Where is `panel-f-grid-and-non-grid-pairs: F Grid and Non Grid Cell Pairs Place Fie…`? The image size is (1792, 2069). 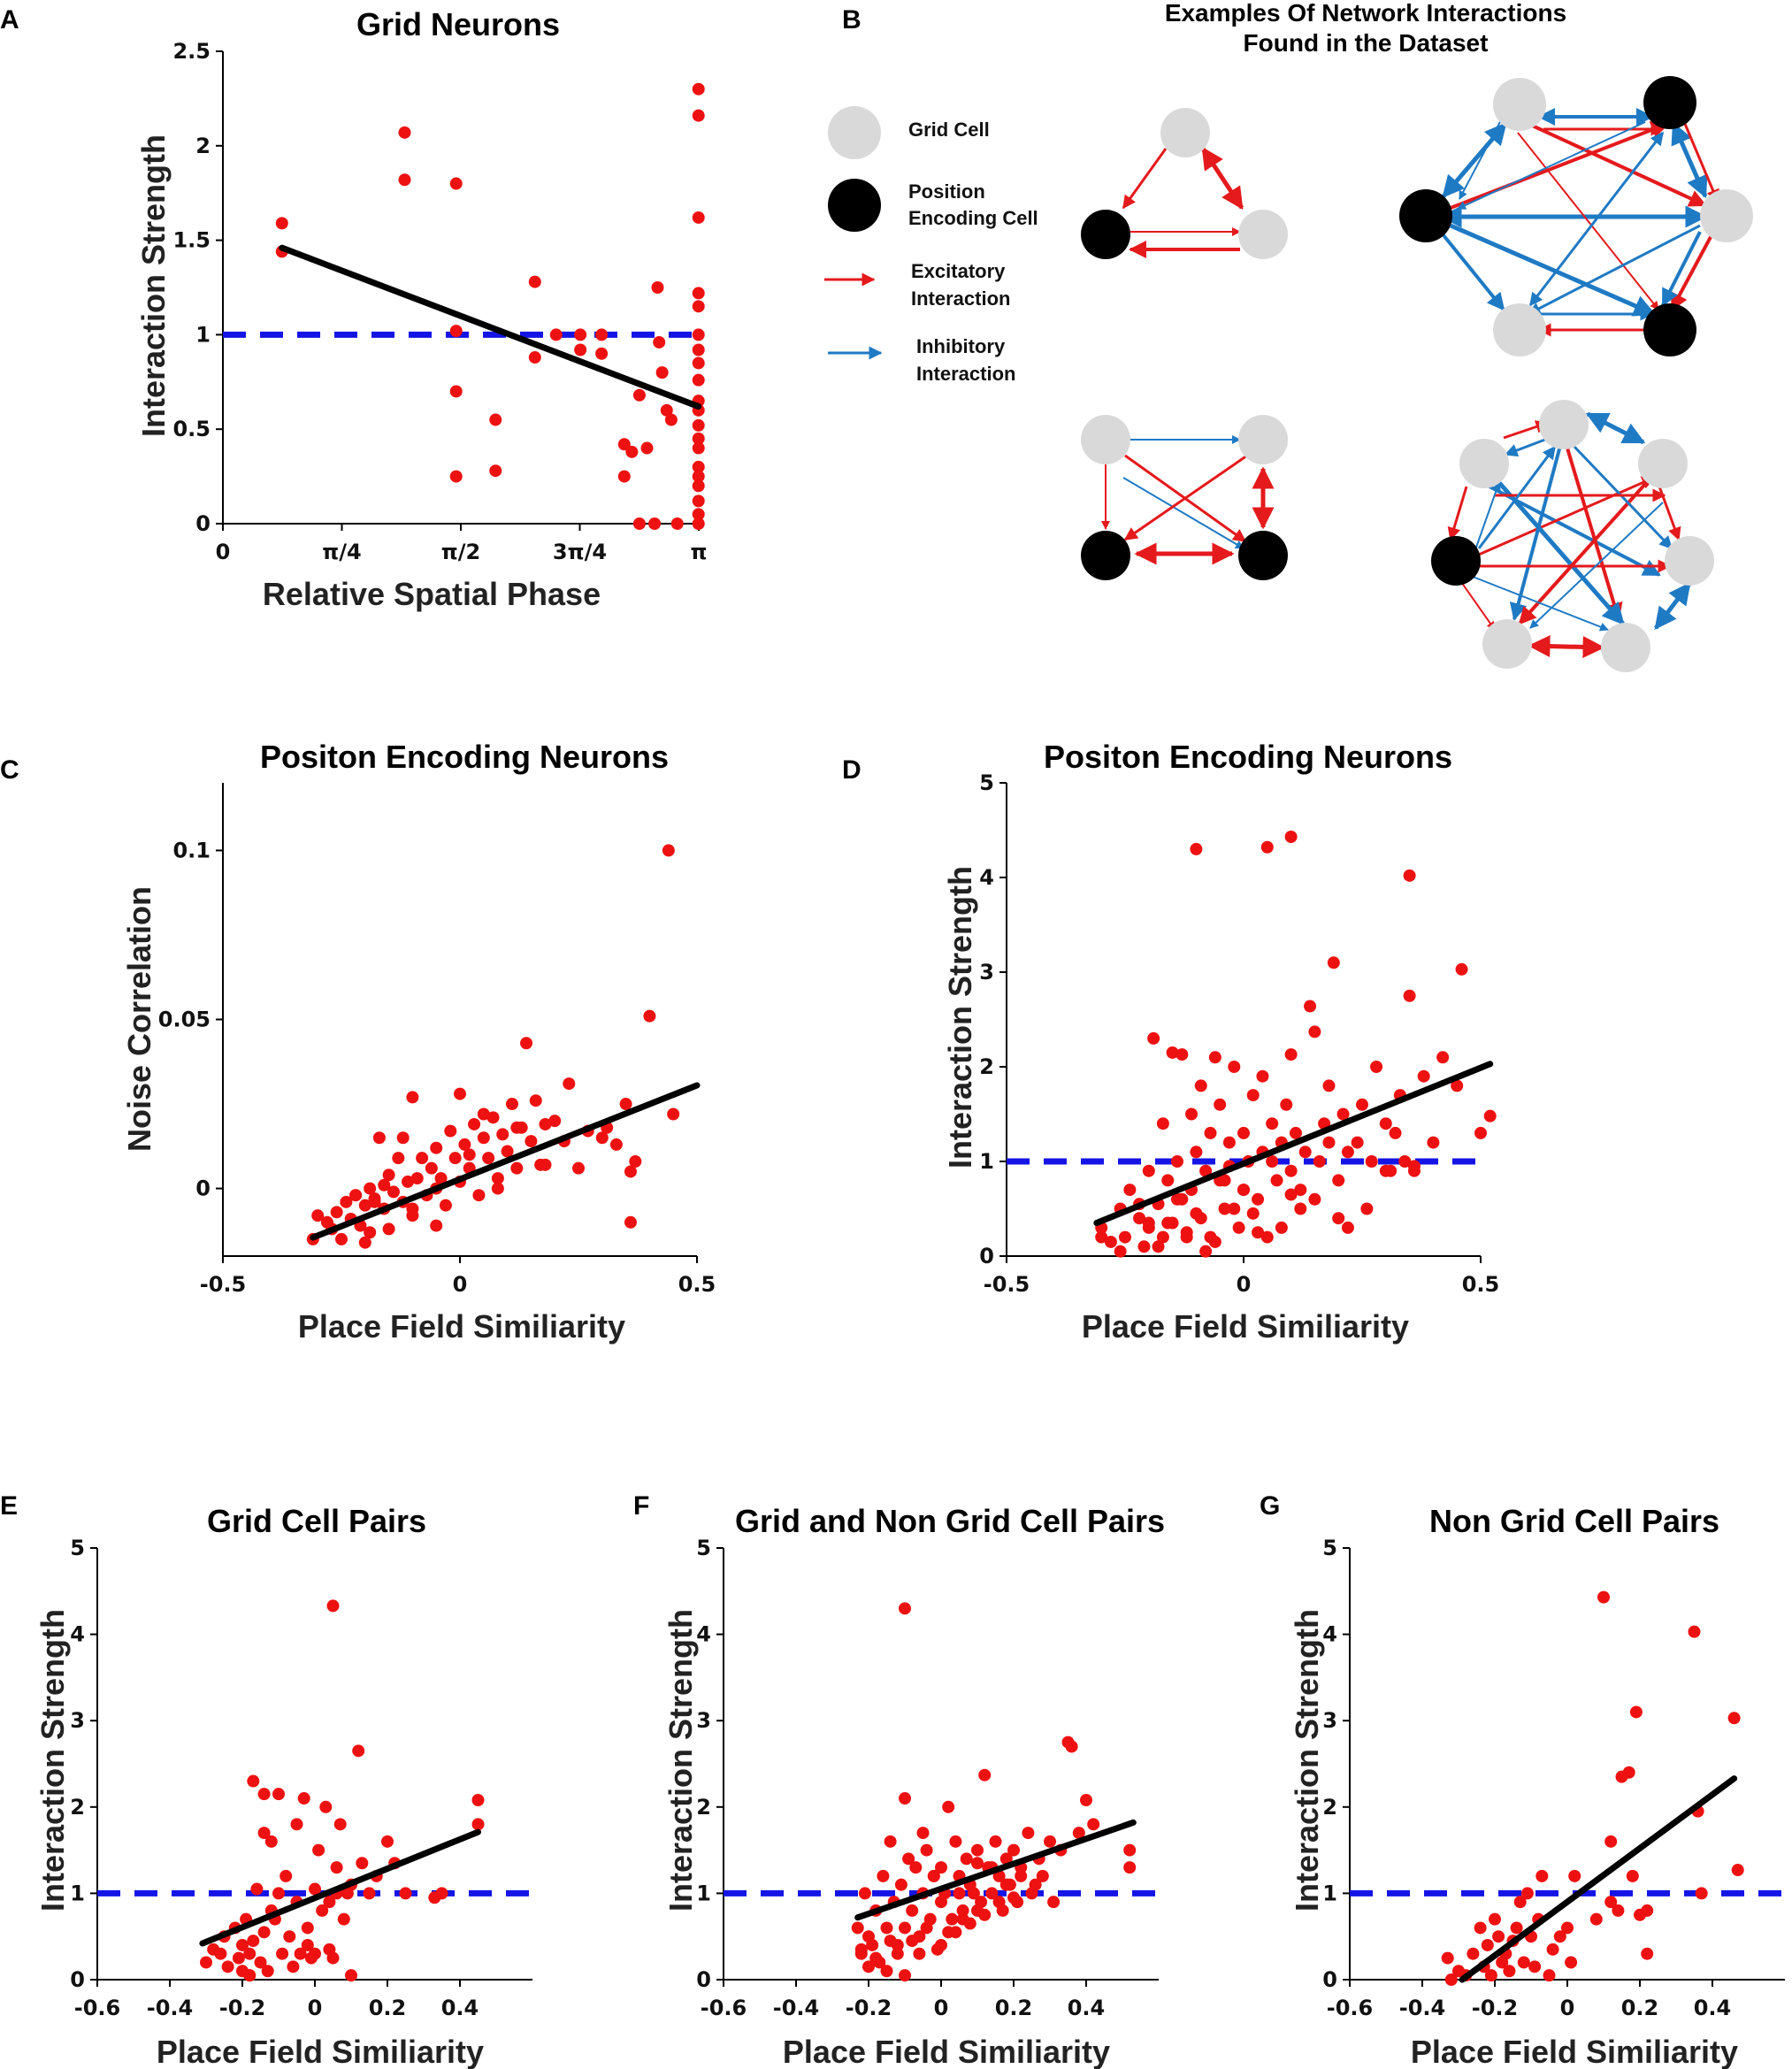 panel-f-grid-and-non-grid-pairs: F Grid and Non Grid Cell Pairs Place Fie… is located at coordinates (899, 1780).